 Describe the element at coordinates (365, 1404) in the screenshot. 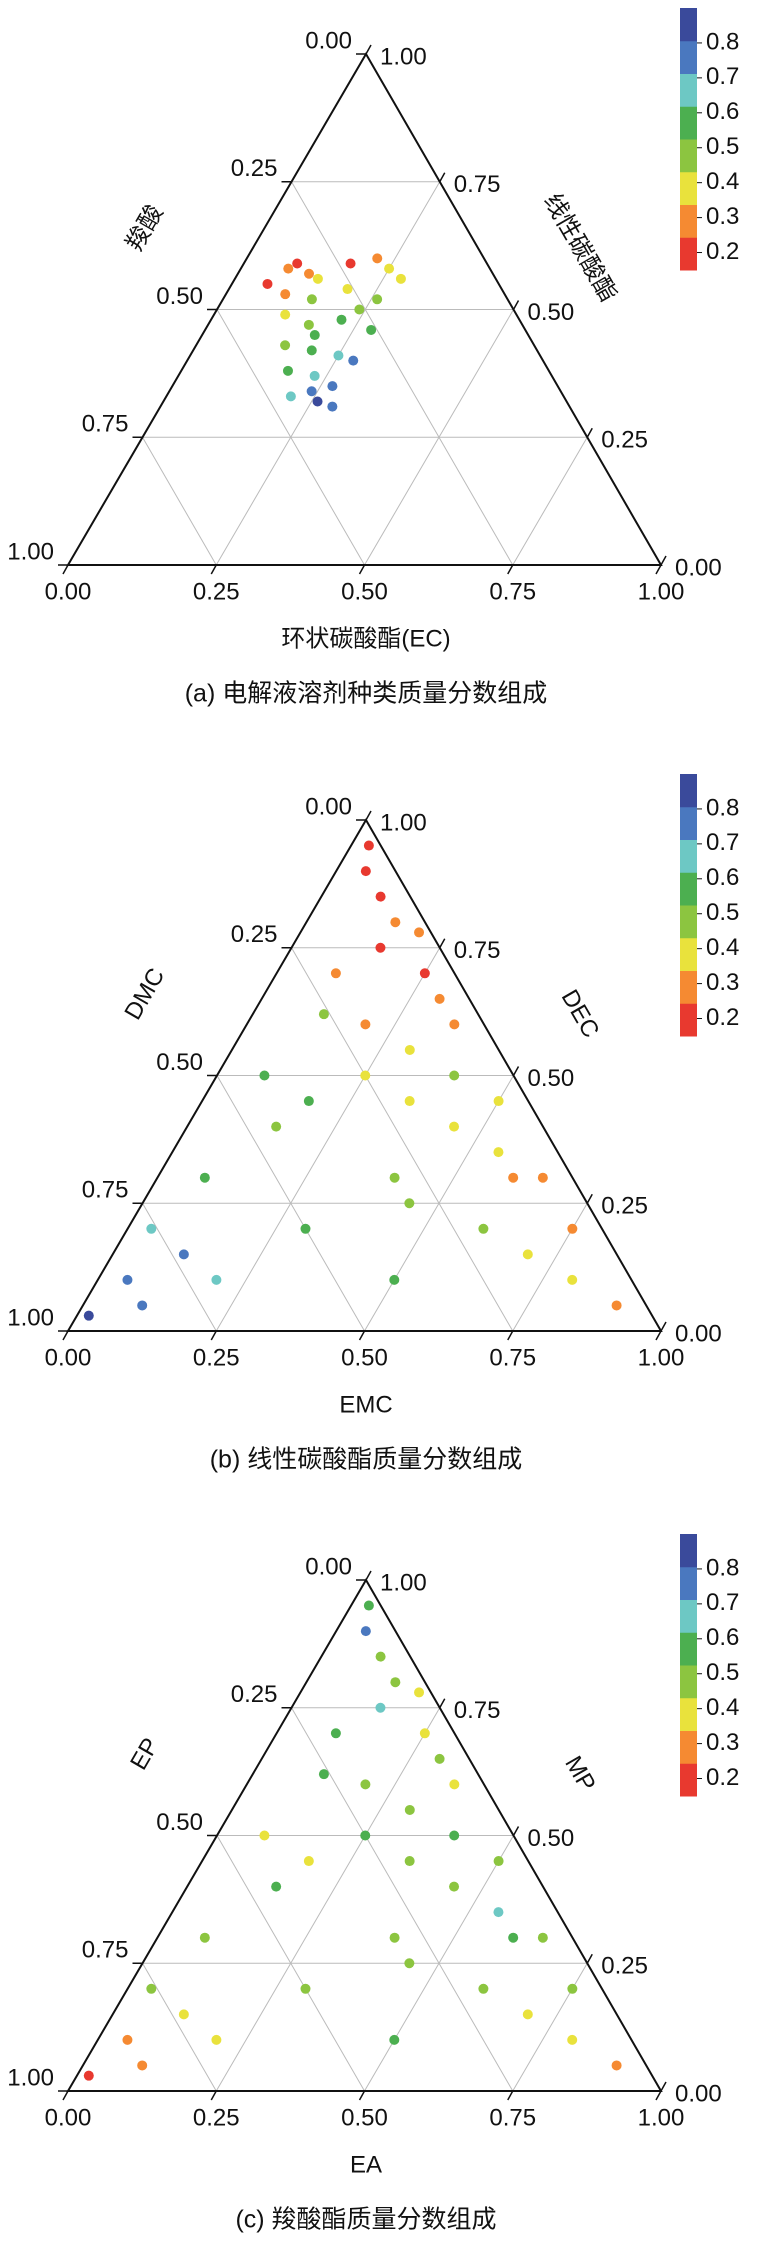

I see `bottom-axis-label: EMC` at that location.